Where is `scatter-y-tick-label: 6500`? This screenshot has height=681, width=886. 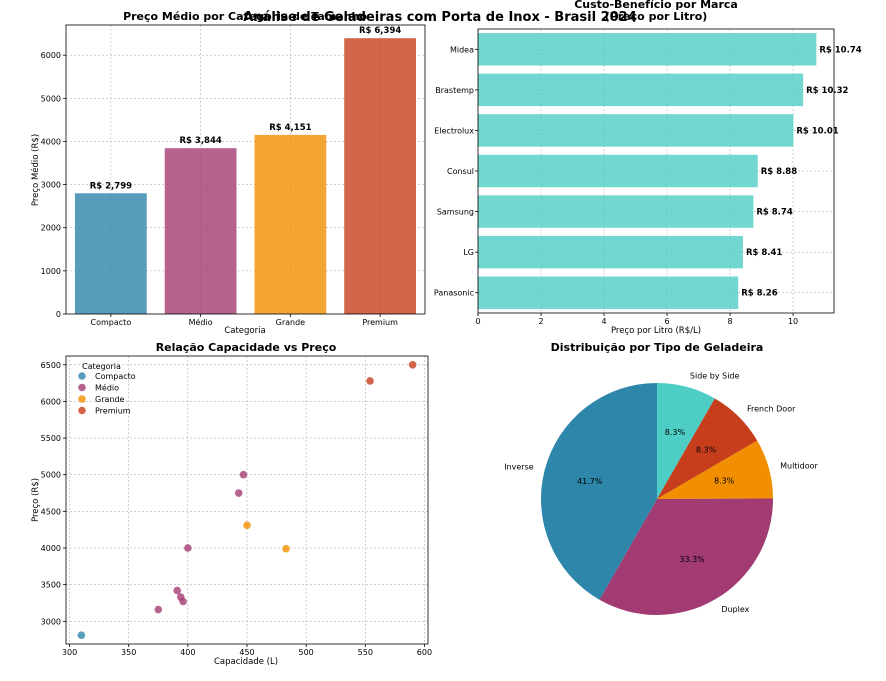
scatter-y-tick-label: 6500 is located at coordinates (51, 365).